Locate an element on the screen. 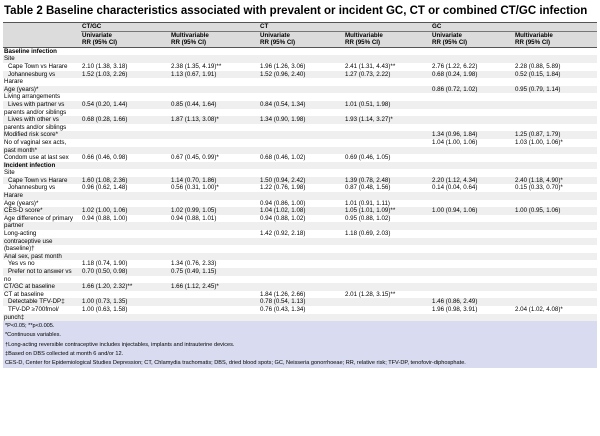 The image size is (600, 436). table-cell: 0.84 (0.54, 1.34) is located at coordinates (301, 104).